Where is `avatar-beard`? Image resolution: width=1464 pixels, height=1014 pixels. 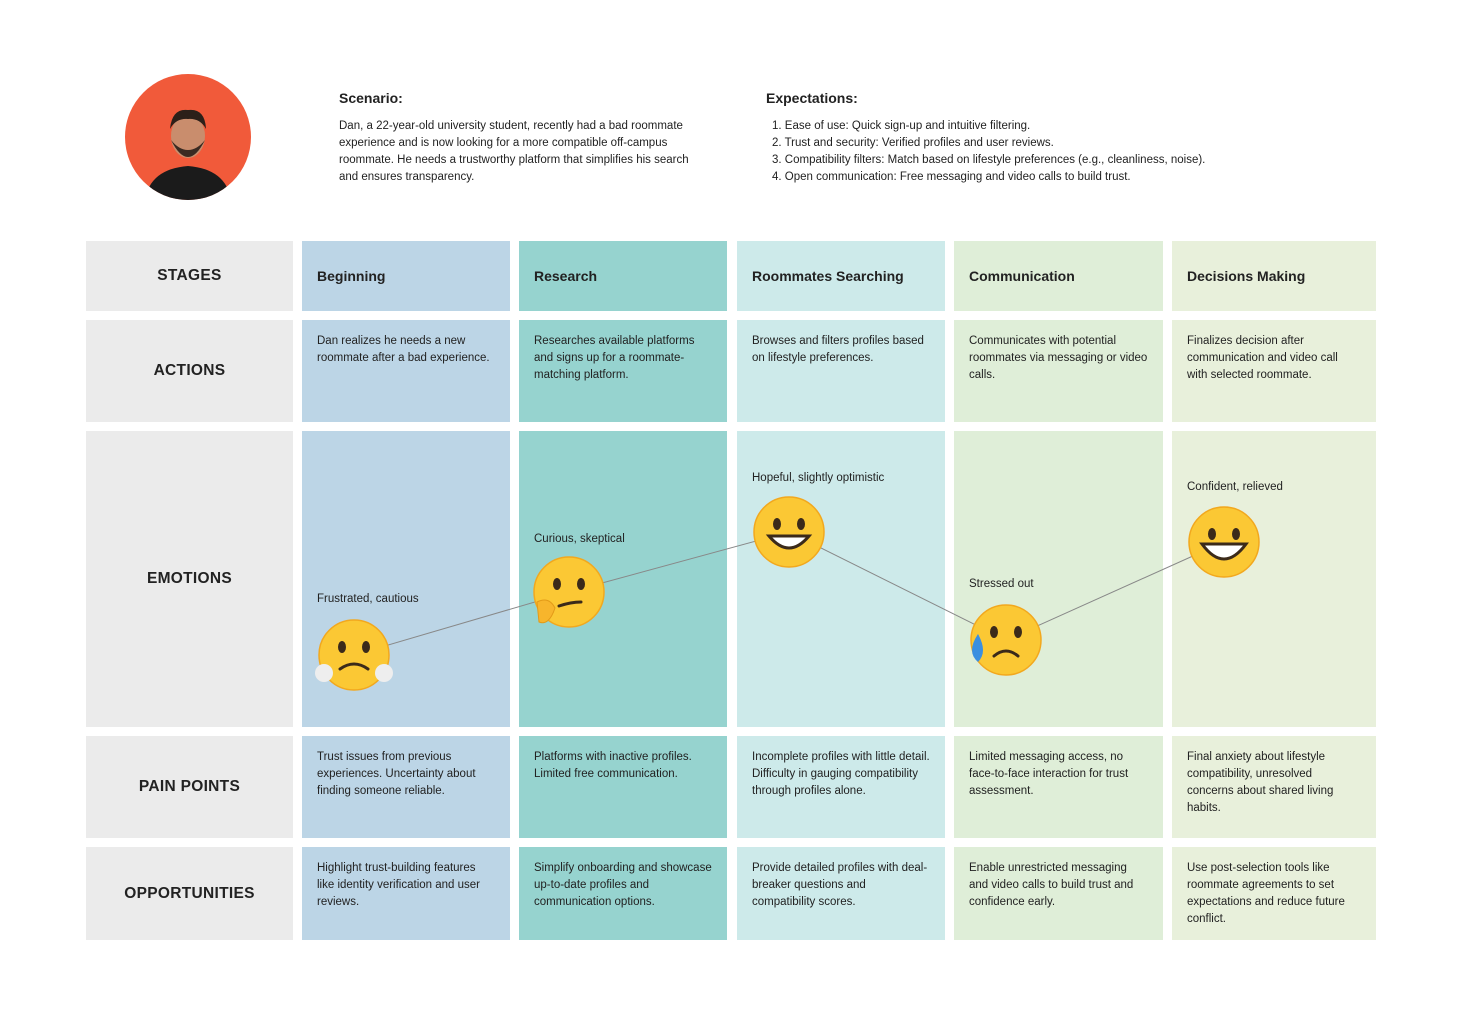
avatar-beard is located at coordinates (188, 148).